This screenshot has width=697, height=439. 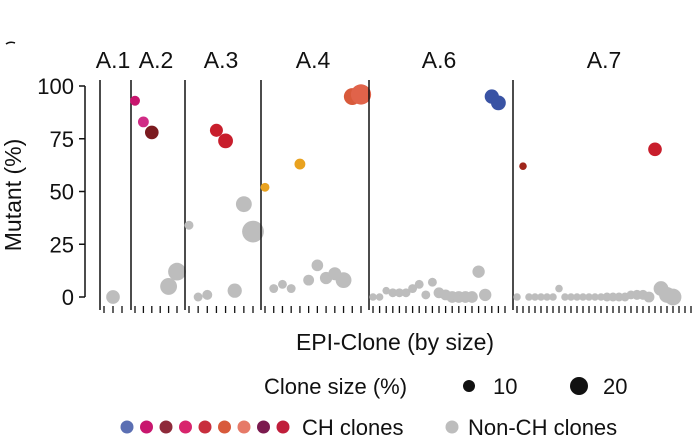 I want to click on non-ch-legend-dot, so click(x=452, y=427).